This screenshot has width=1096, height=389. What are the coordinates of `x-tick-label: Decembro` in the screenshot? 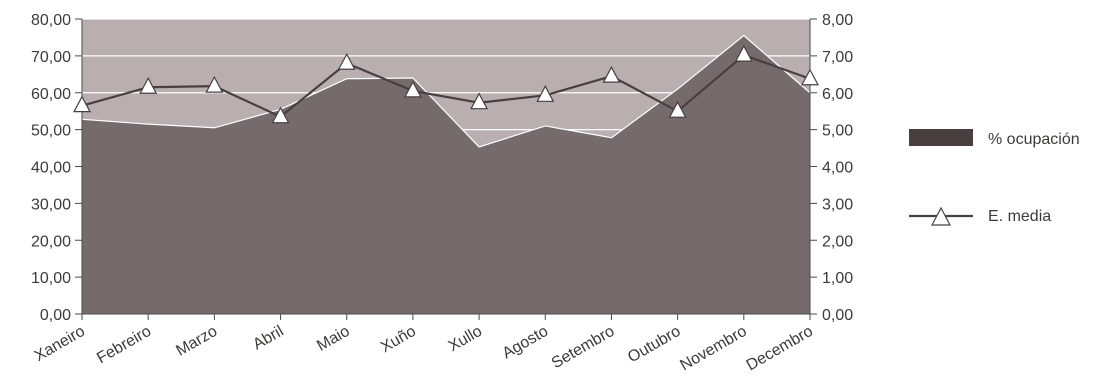 It's located at (780, 349).